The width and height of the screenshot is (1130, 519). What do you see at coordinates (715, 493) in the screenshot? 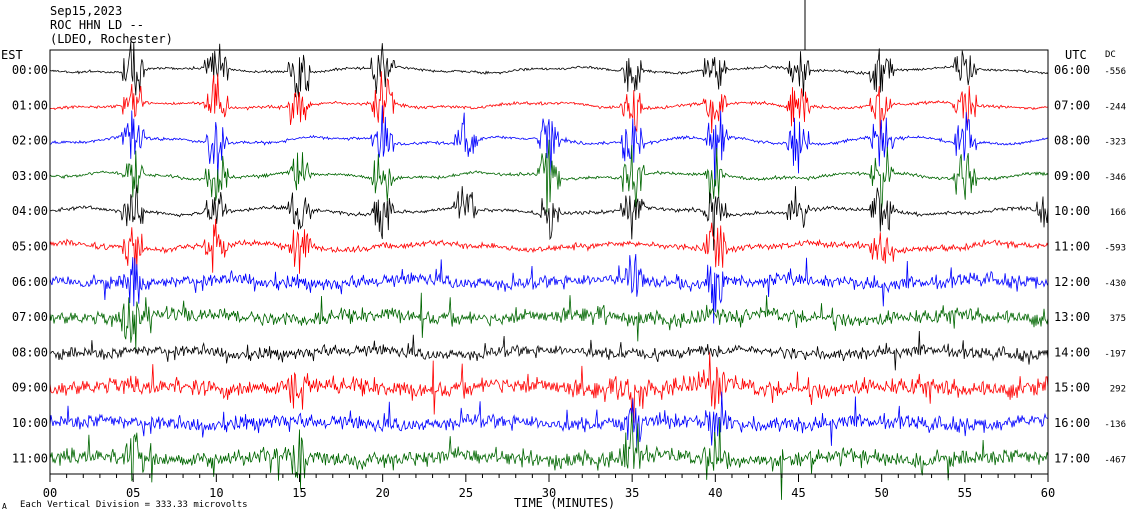
I see `x-tick-label: 40` at bounding box center [715, 493].